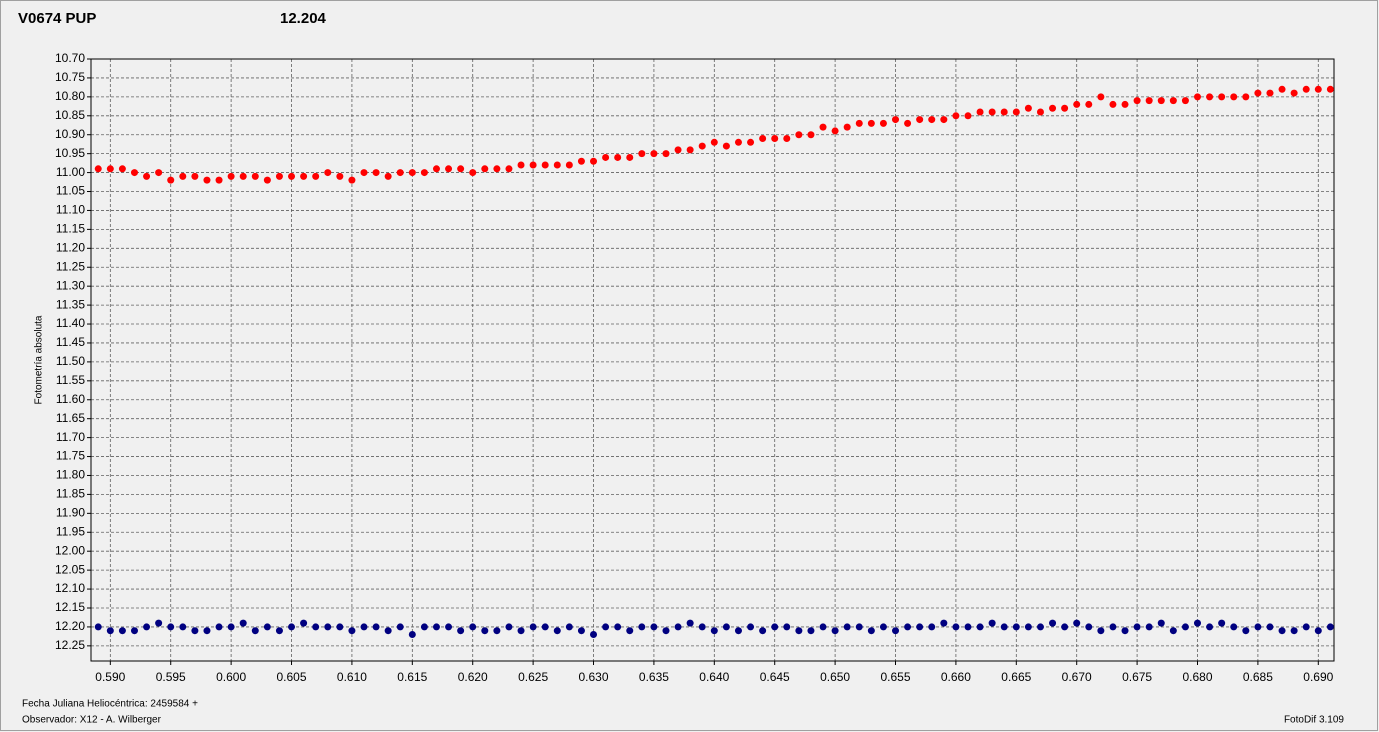 This screenshot has width=1379, height=732. I want to click on y-tick-label: 11.60, so click(70, 399).